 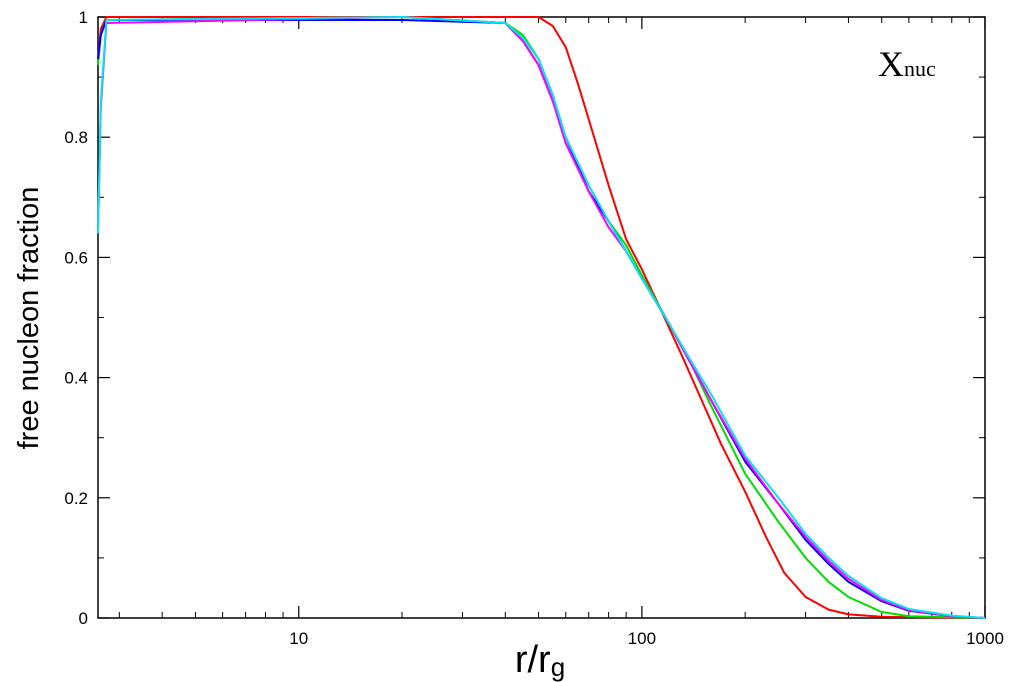 What do you see at coordinates (29, 318) in the screenshot?
I see `y-axis-label: free nucleon fraction` at bounding box center [29, 318].